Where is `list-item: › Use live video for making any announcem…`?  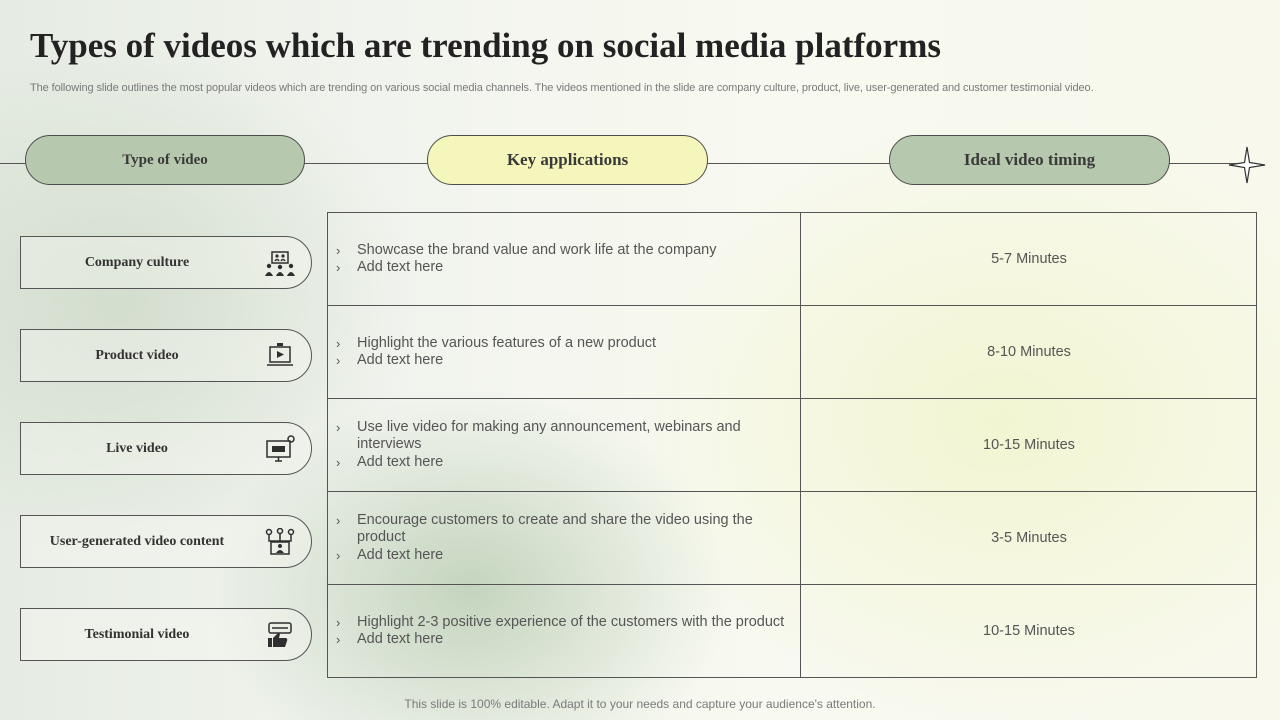 list-item: › Use live video for making any announcem… is located at coordinates (538, 435).